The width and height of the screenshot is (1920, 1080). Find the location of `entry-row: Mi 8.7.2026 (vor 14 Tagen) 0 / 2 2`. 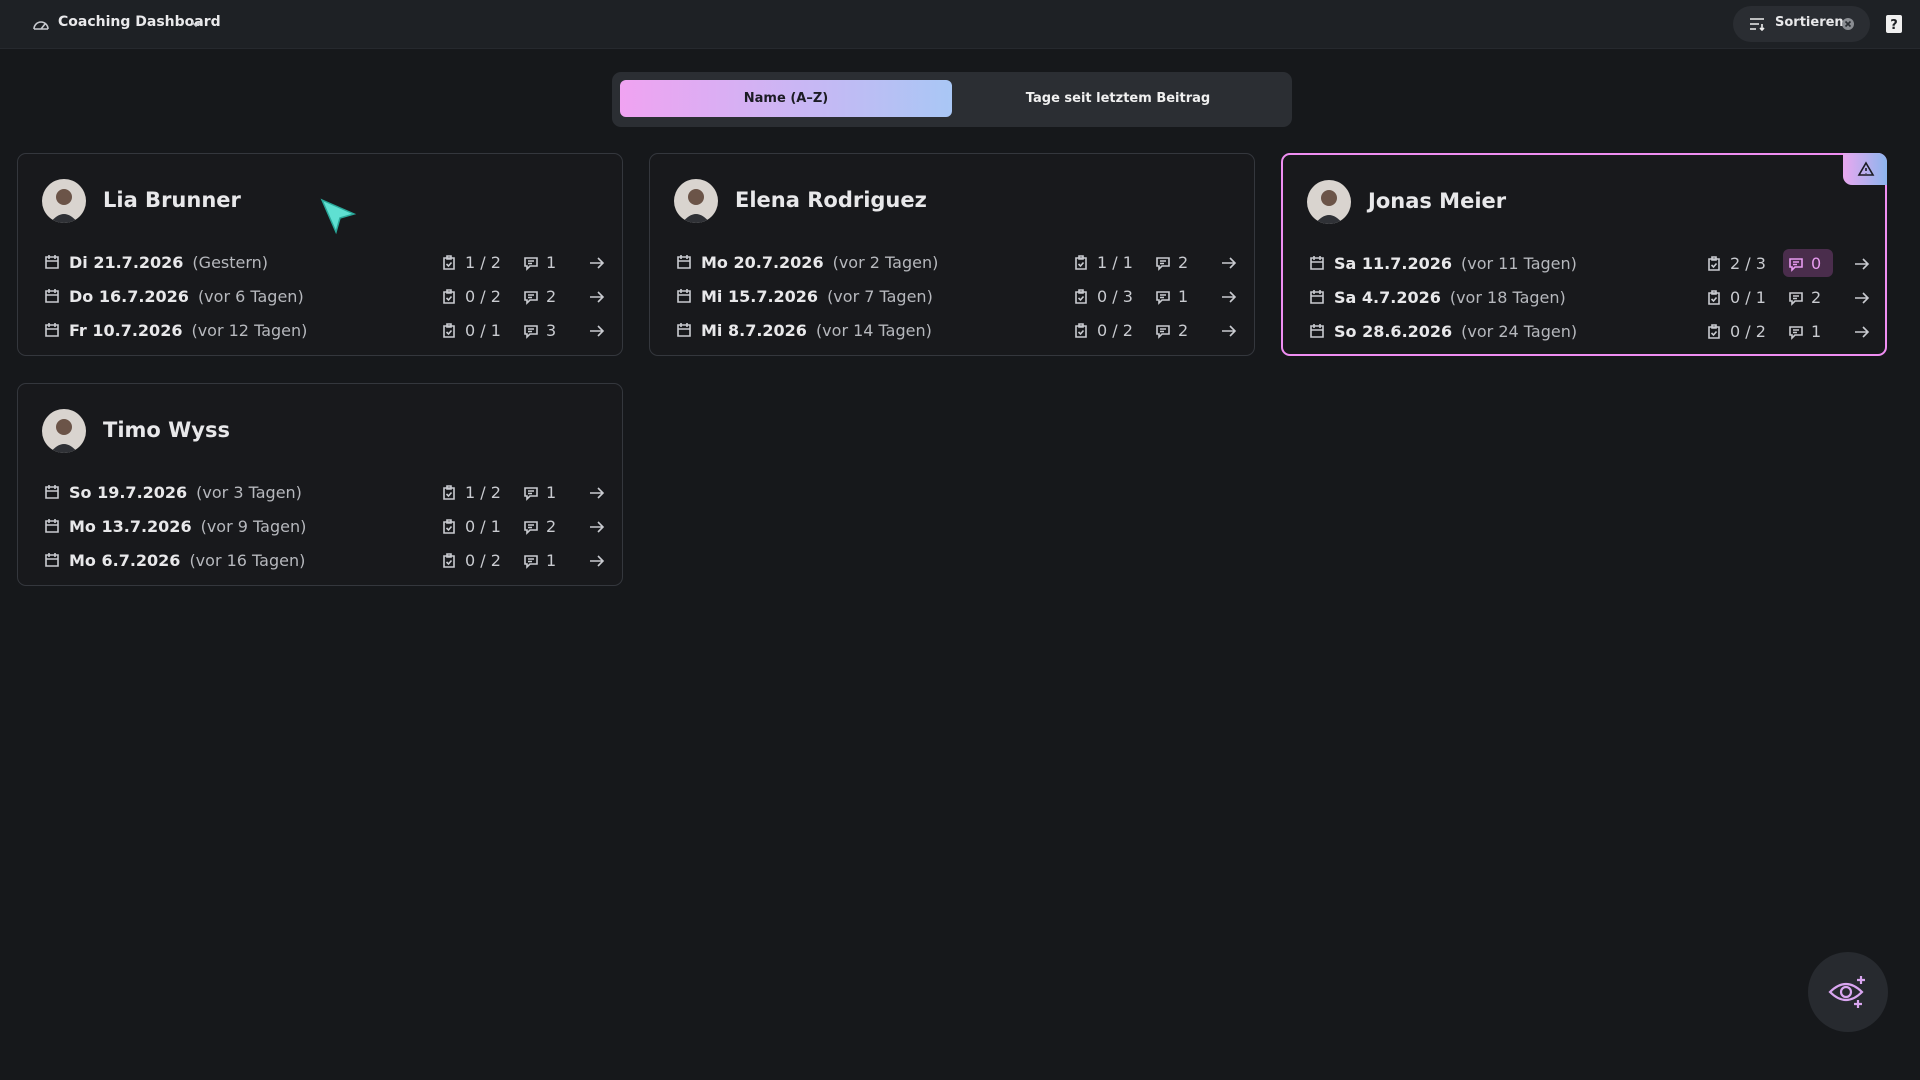

entry-row: Mi 8.7.2026 (vor 14 Tagen) 0 / 2 2 is located at coordinates (952, 331).